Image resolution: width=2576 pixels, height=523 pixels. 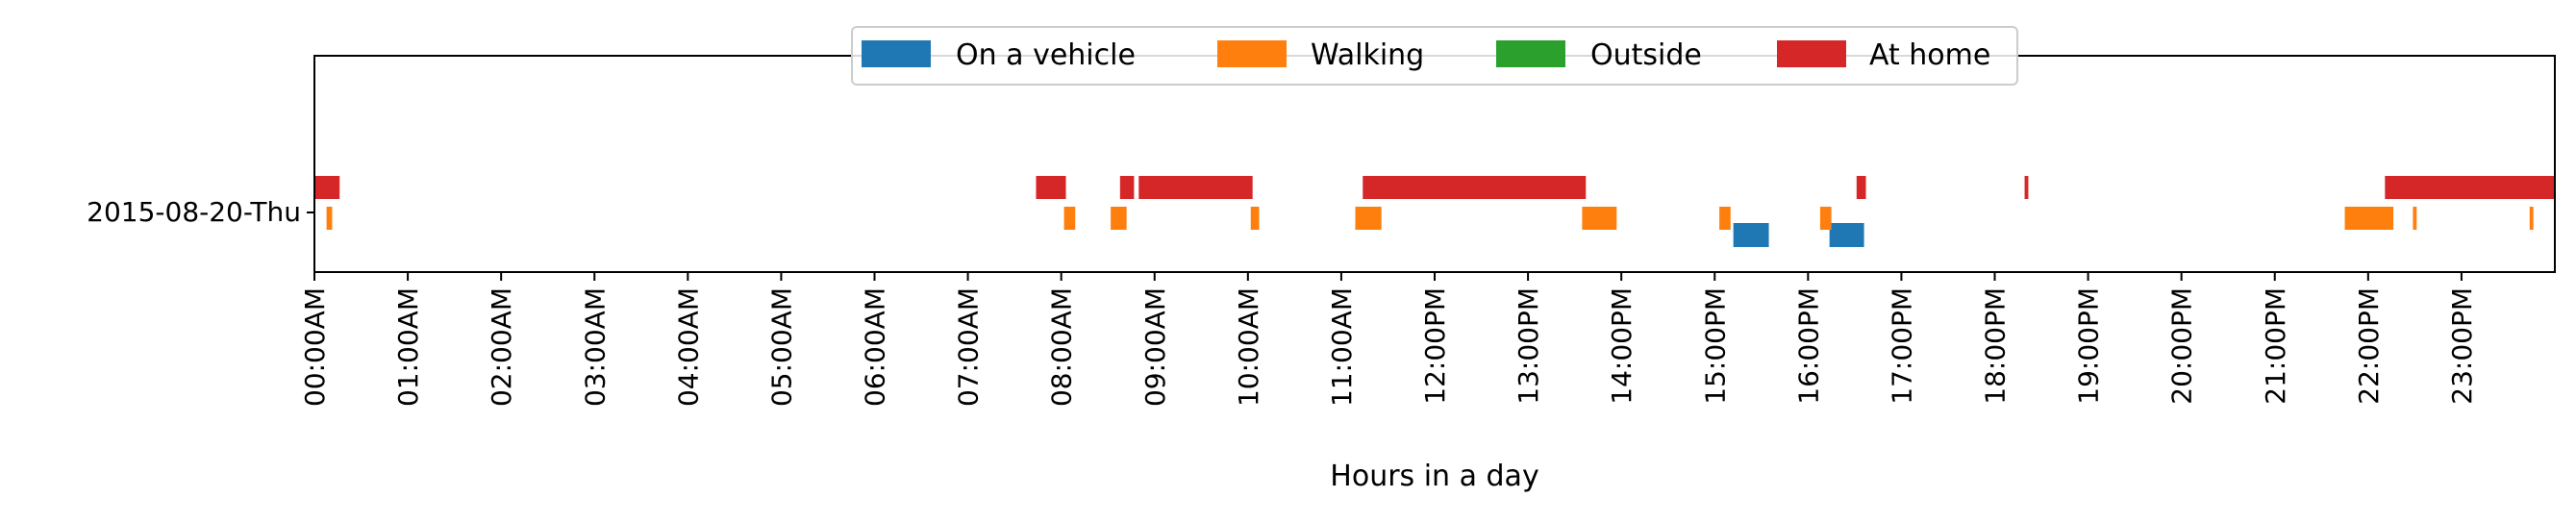 I want to click on x-tick-label-14: 14:00PM, so click(x=1622, y=346).